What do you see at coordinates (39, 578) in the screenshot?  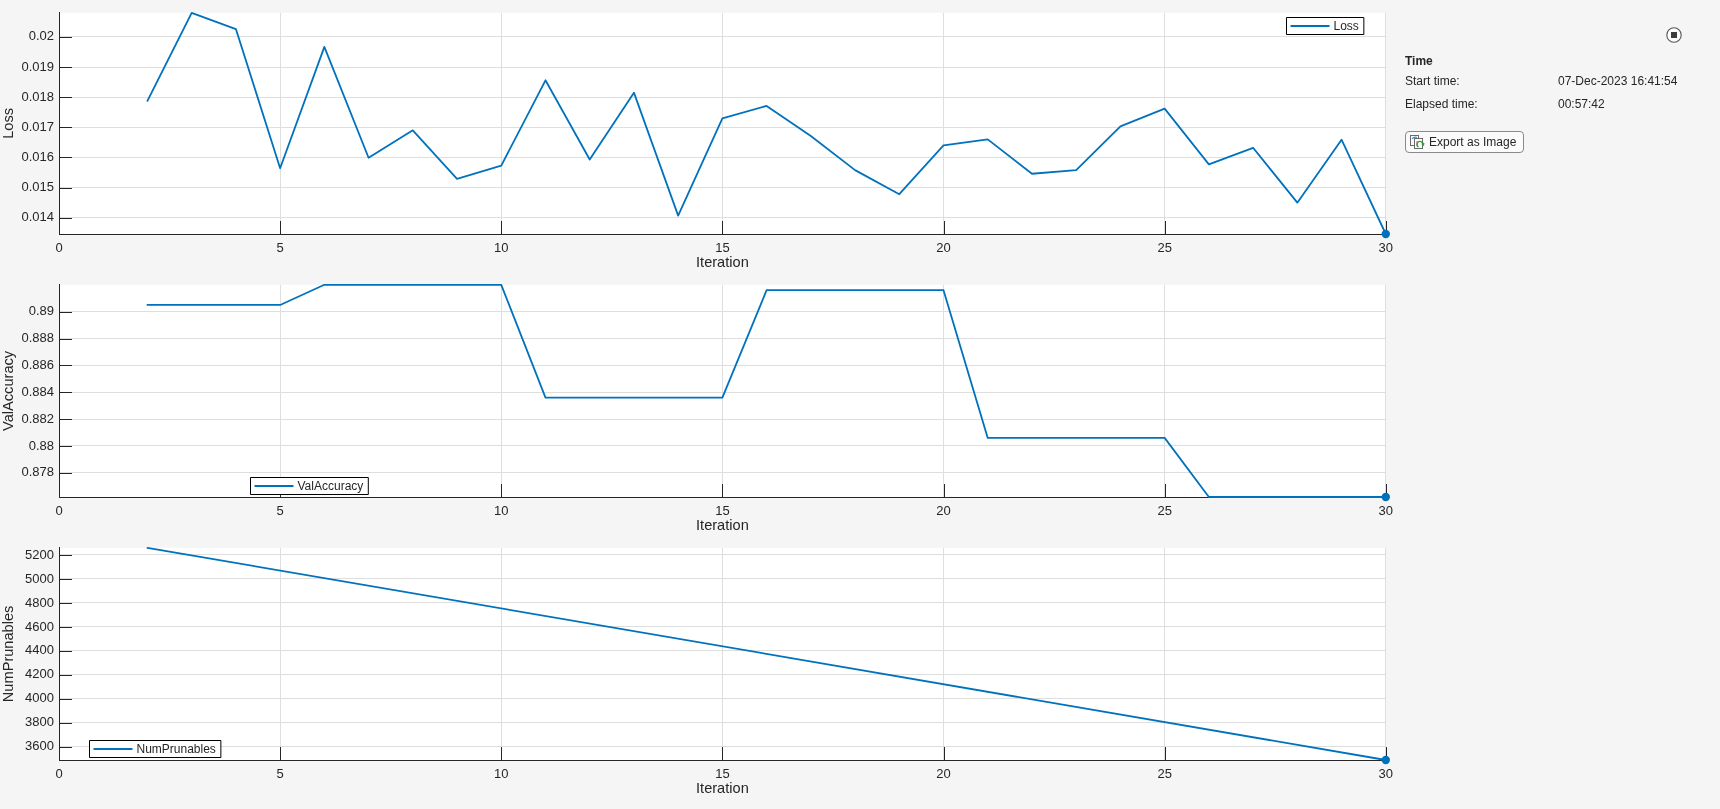 I see `y-tick-label: 5000` at bounding box center [39, 578].